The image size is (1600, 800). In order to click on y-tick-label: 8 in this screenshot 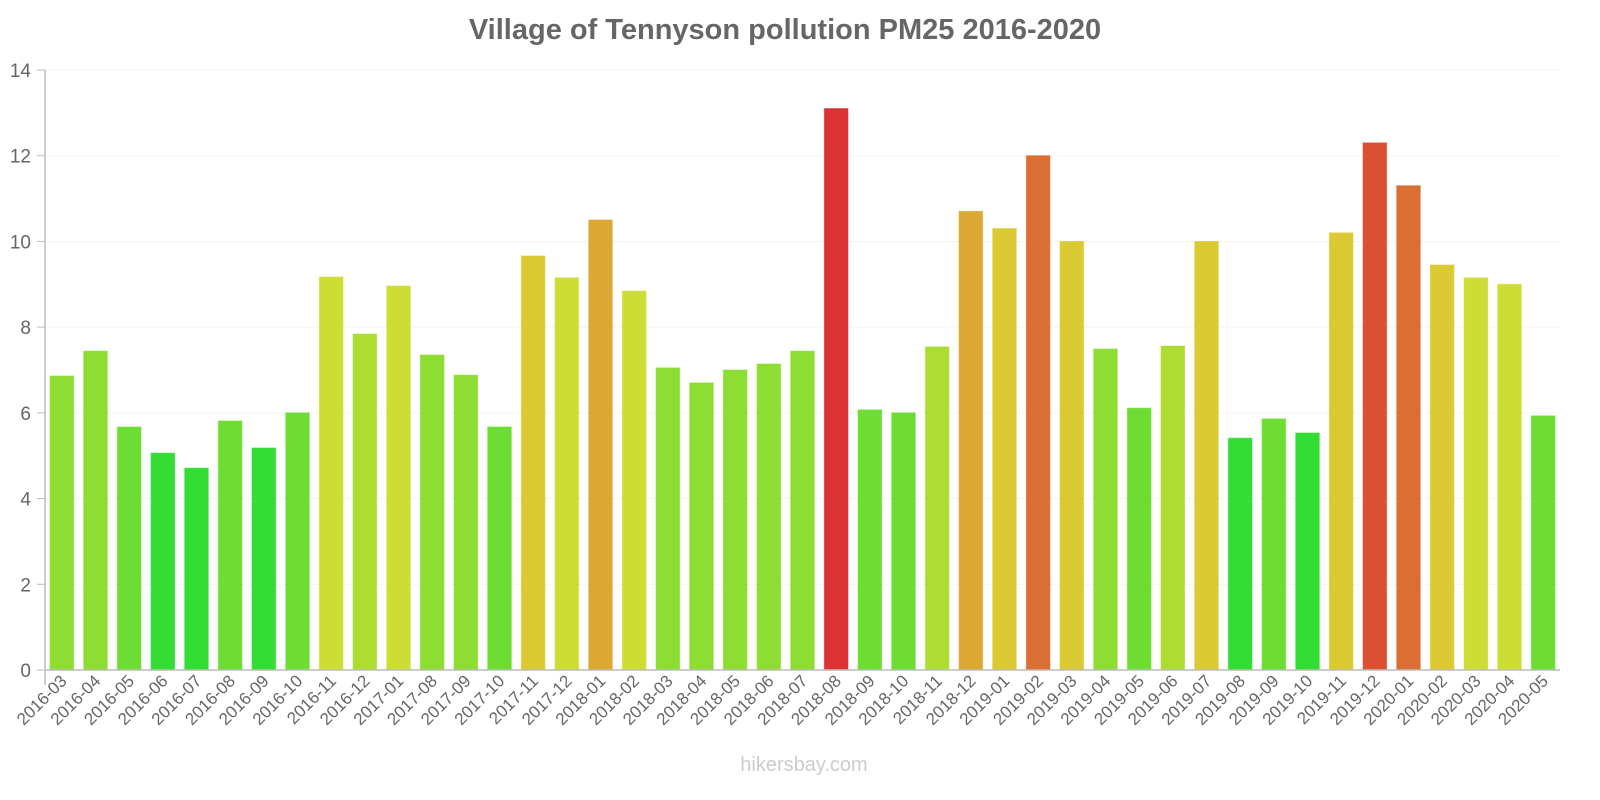, I will do `click(25, 328)`.